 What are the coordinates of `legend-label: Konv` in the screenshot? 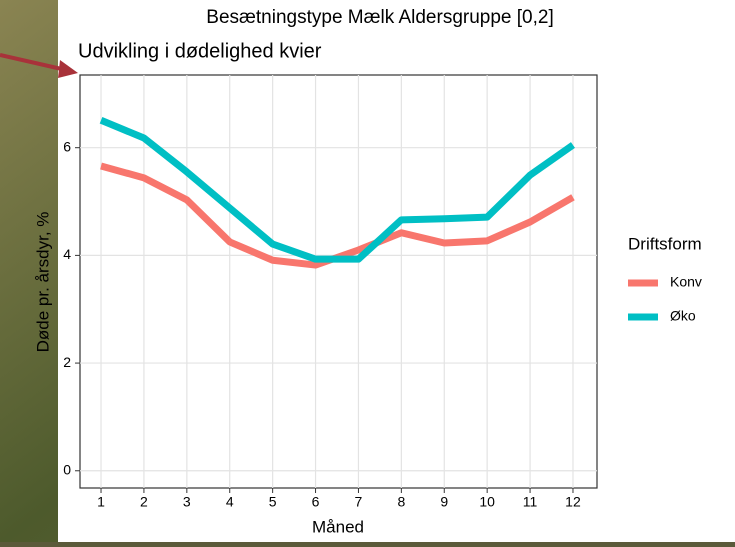 It's located at (686, 282).